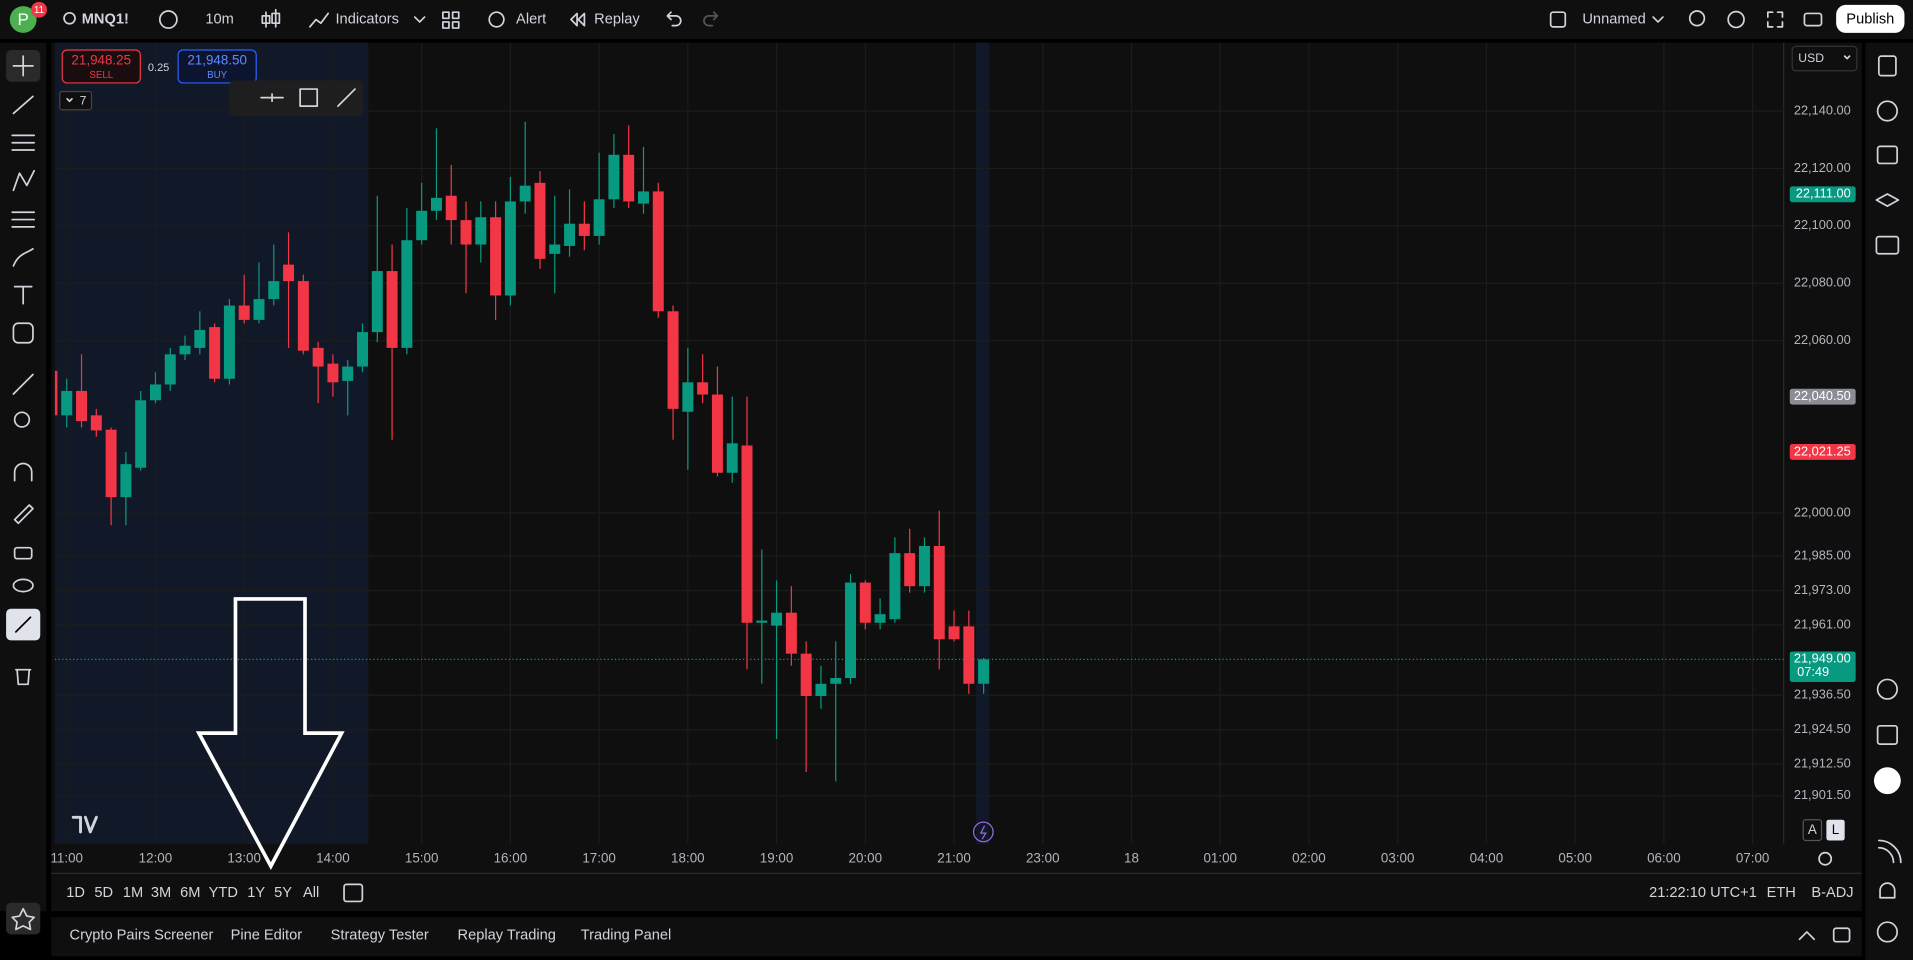 This screenshot has height=960, width=1913. I want to click on alert-icon, so click(496, 19).